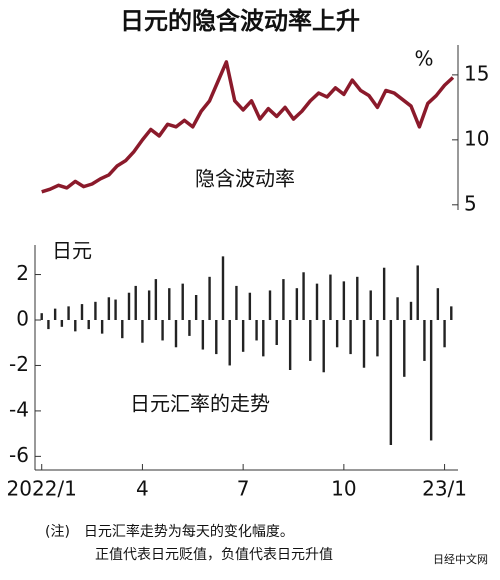 This screenshot has width=500, height=580. I want to click on chart-title: 日元的隐含波动率上升, so click(240, 21).